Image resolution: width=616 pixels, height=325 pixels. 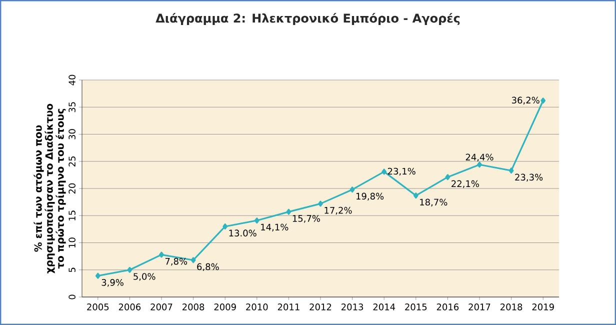 What do you see at coordinates (50, 189) in the screenshot?
I see `y-axis-title: % επί των ατόμων που χρησιμοποίησαν το Διαδίκτυο το πρώτο τρίμηνο του έτους` at bounding box center [50, 189].